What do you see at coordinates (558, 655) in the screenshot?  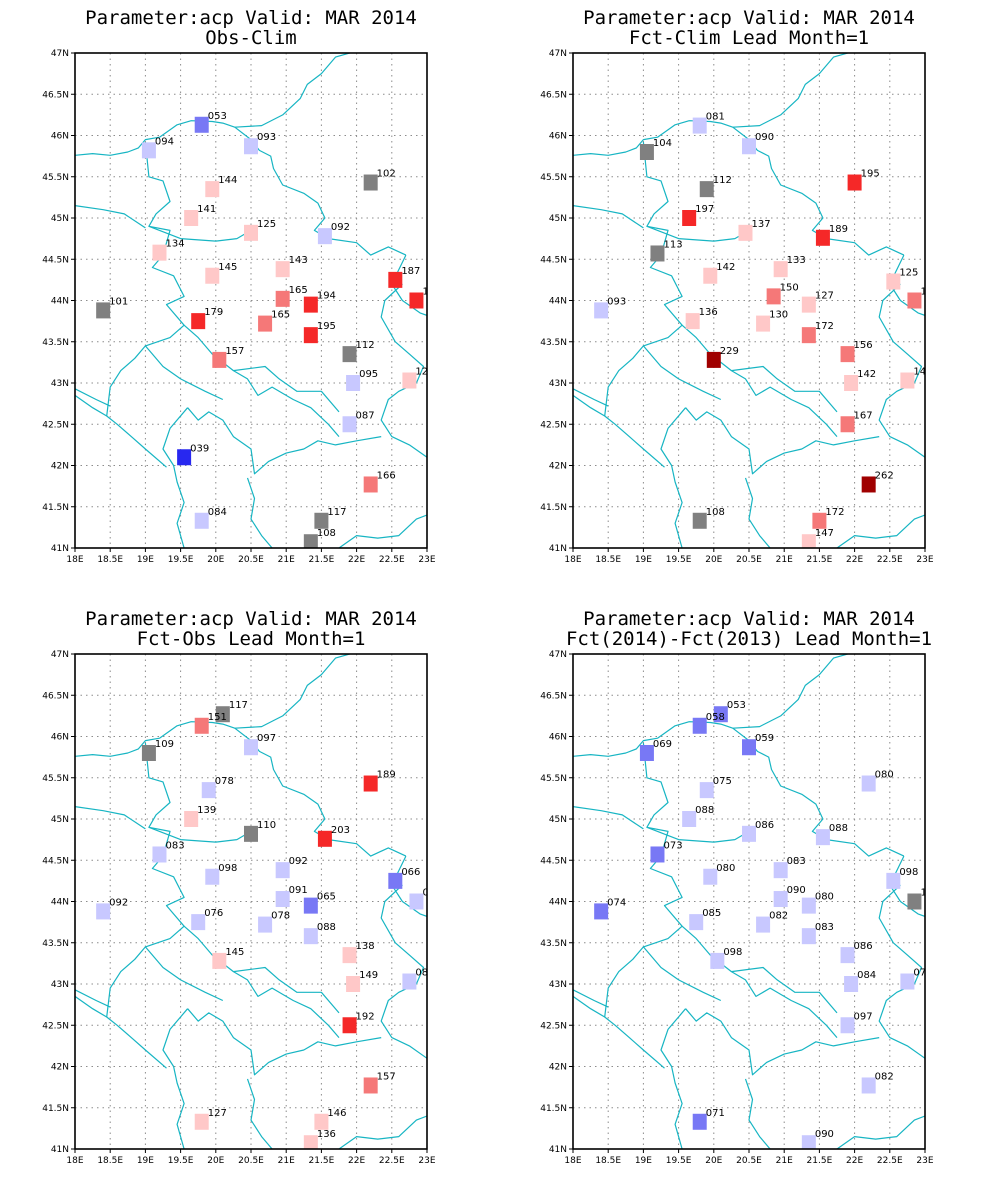 I see `lat-tick-label: 47N` at bounding box center [558, 655].